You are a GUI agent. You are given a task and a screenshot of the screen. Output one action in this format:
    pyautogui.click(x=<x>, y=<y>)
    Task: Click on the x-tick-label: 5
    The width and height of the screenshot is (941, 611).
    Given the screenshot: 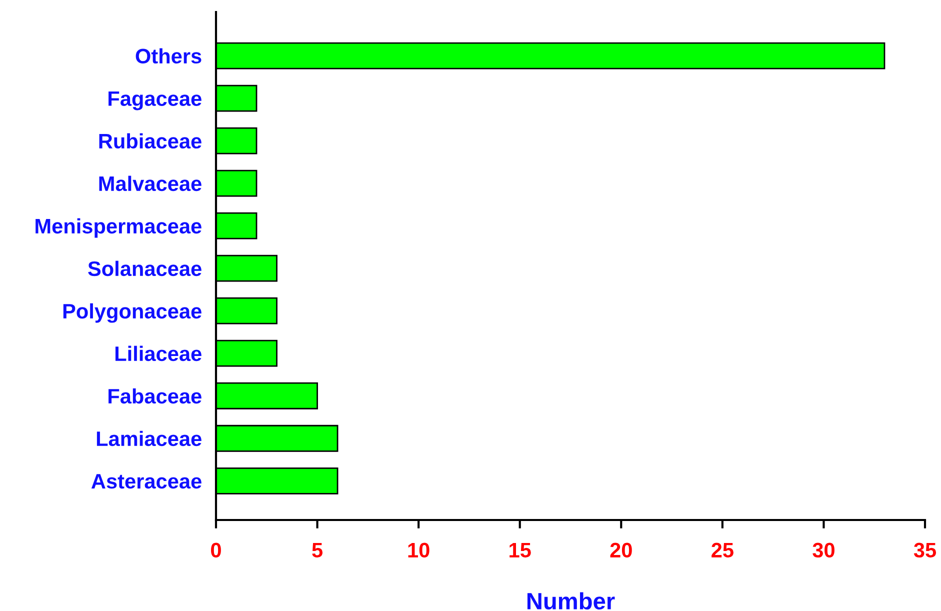 What is the action you would take?
    pyautogui.click(x=317, y=550)
    